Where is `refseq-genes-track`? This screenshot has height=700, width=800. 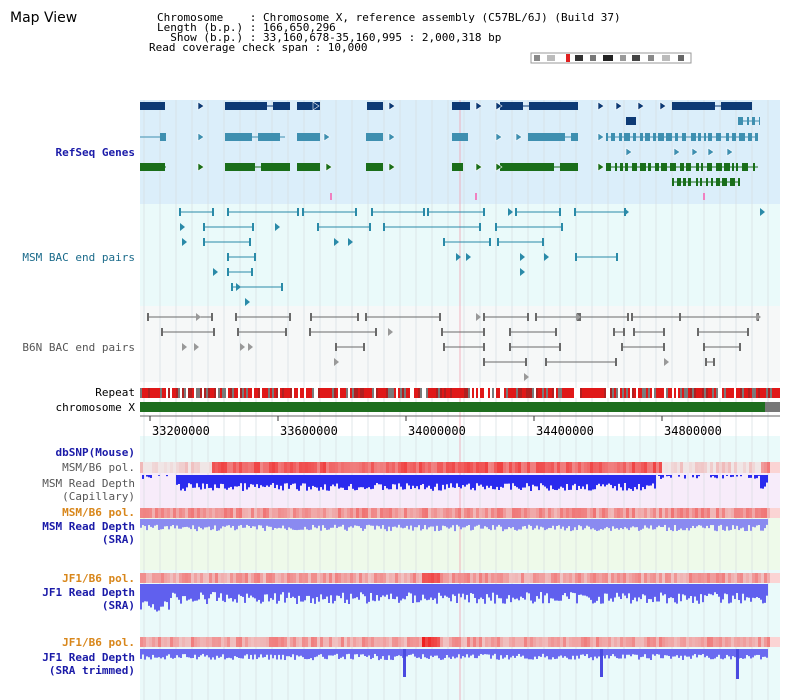
refseq-genes-track is located at coordinates (450, 150).